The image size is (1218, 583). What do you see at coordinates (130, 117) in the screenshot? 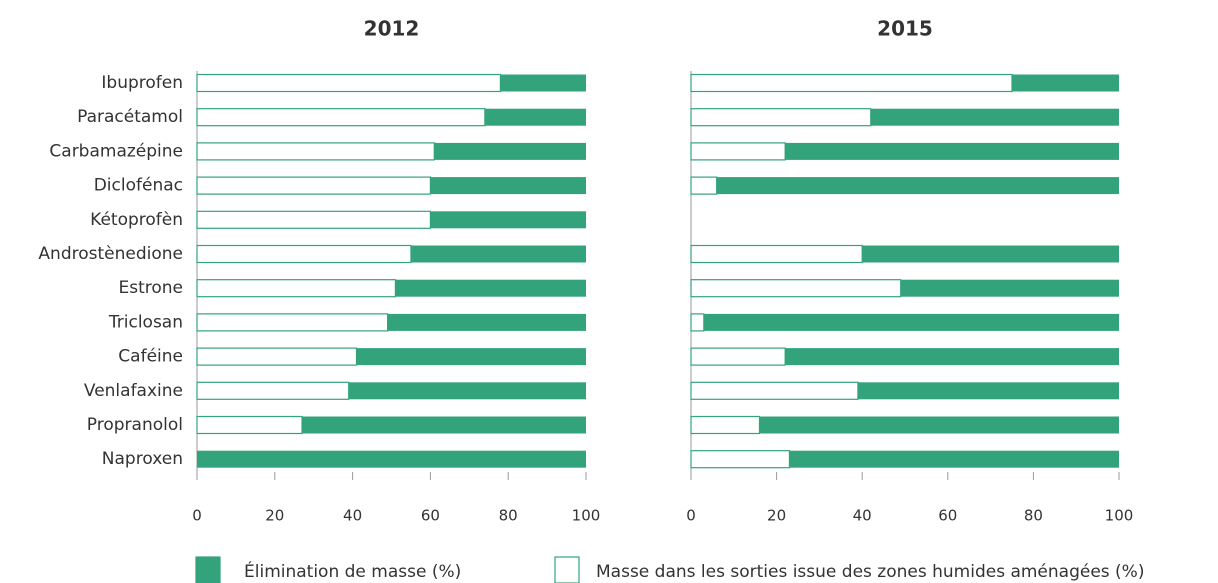
I see `category-label: Paracétamol` at bounding box center [130, 117].